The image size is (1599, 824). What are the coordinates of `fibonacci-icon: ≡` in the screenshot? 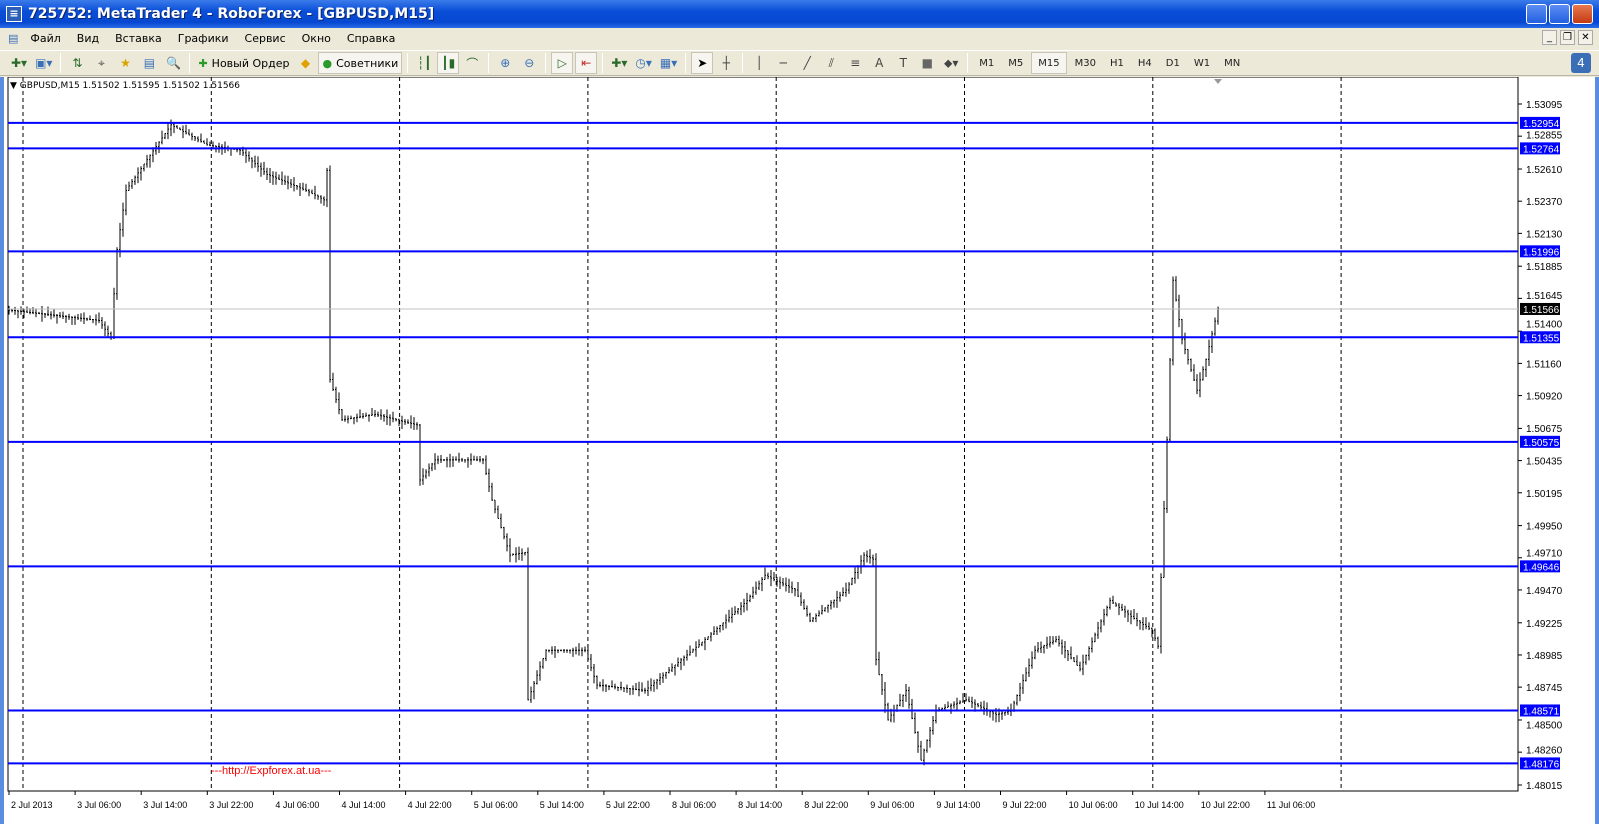 It's located at (855, 63).